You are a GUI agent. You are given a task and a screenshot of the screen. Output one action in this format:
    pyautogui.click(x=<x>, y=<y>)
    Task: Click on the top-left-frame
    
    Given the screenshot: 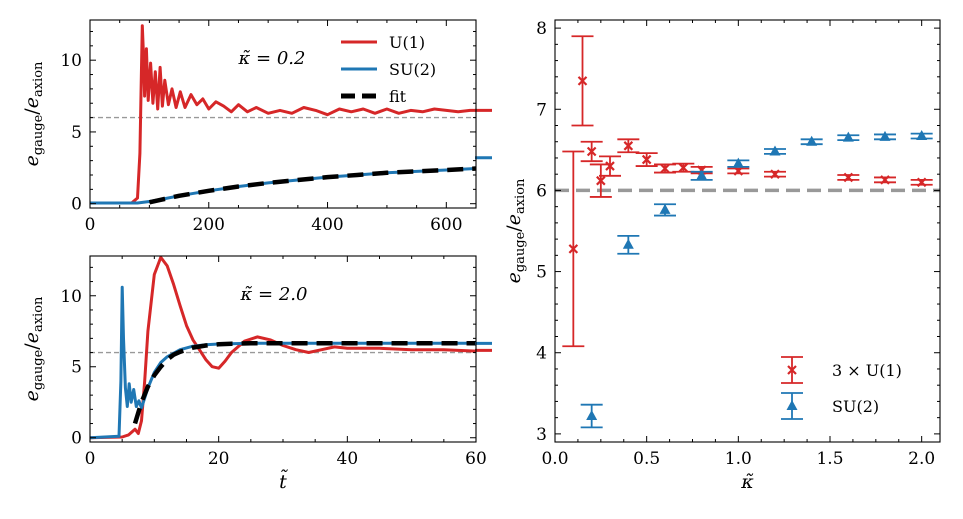 What is the action you would take?
    pyautogui.click(x=283, y=114)
    